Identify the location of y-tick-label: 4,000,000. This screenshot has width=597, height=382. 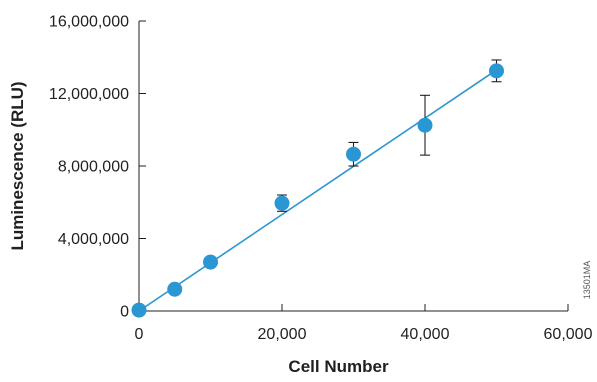
(93, 239).